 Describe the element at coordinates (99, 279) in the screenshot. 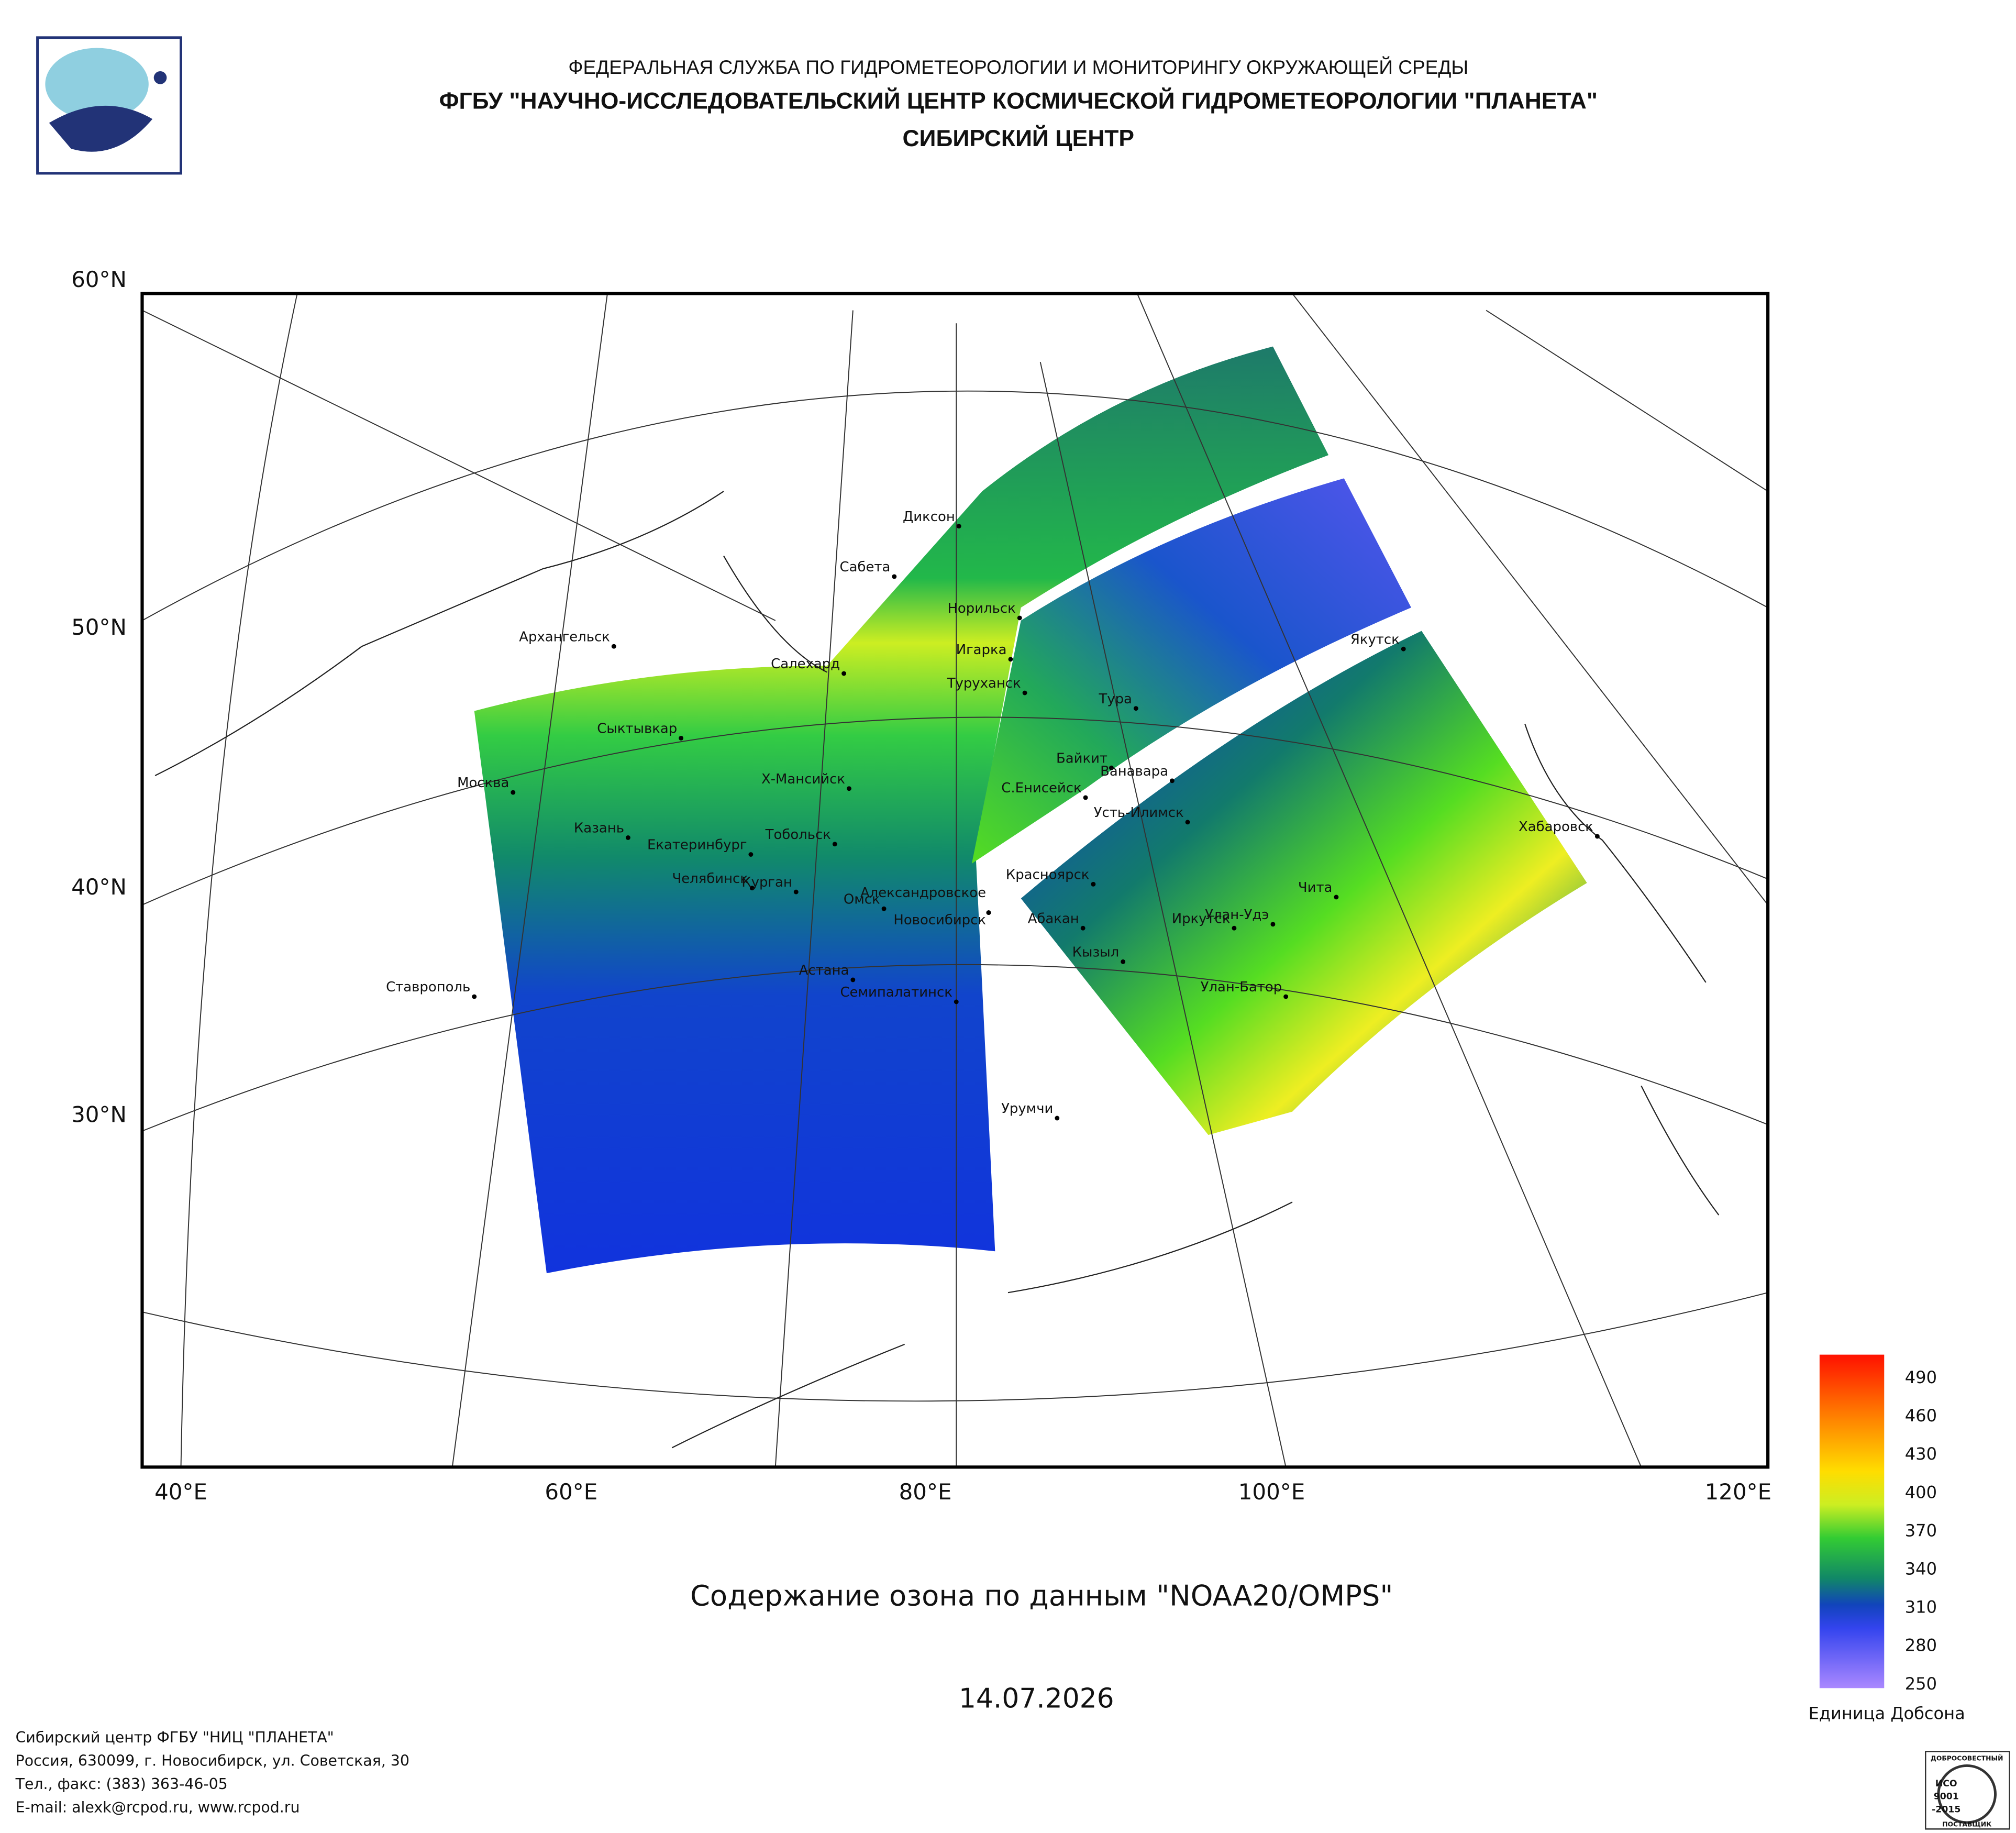

I see `lat-label: 60°N` at that location.